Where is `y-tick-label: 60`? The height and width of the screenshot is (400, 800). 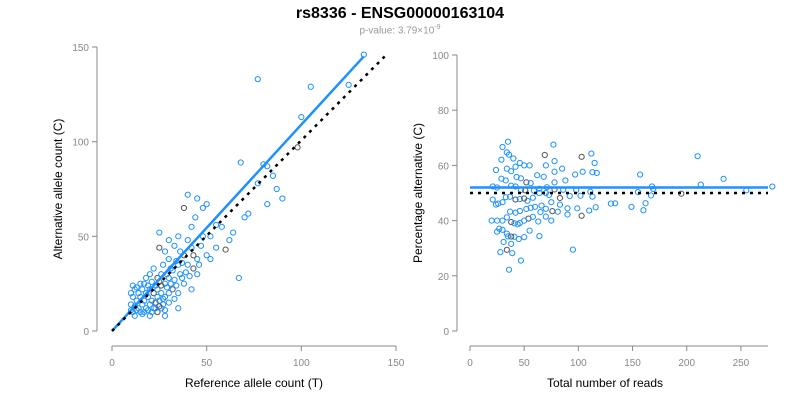
y-tick-label: 60 is located at coordinates (444, 166).